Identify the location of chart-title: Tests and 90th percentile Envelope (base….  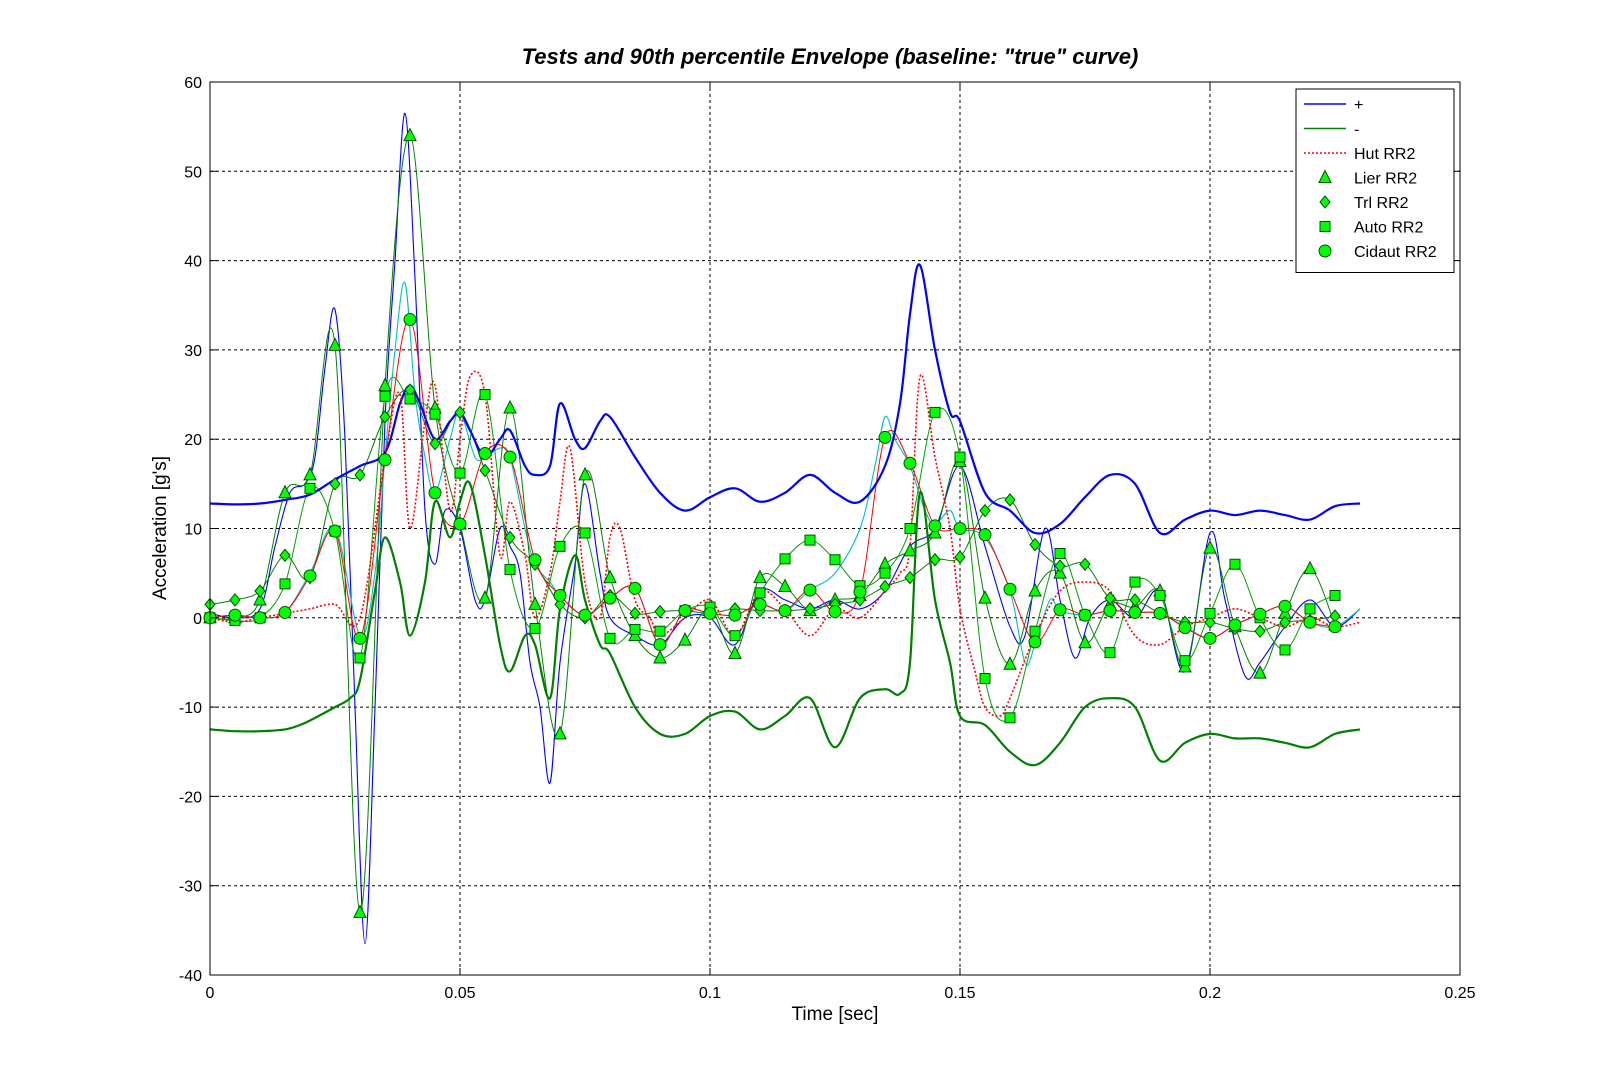
(830, 56).